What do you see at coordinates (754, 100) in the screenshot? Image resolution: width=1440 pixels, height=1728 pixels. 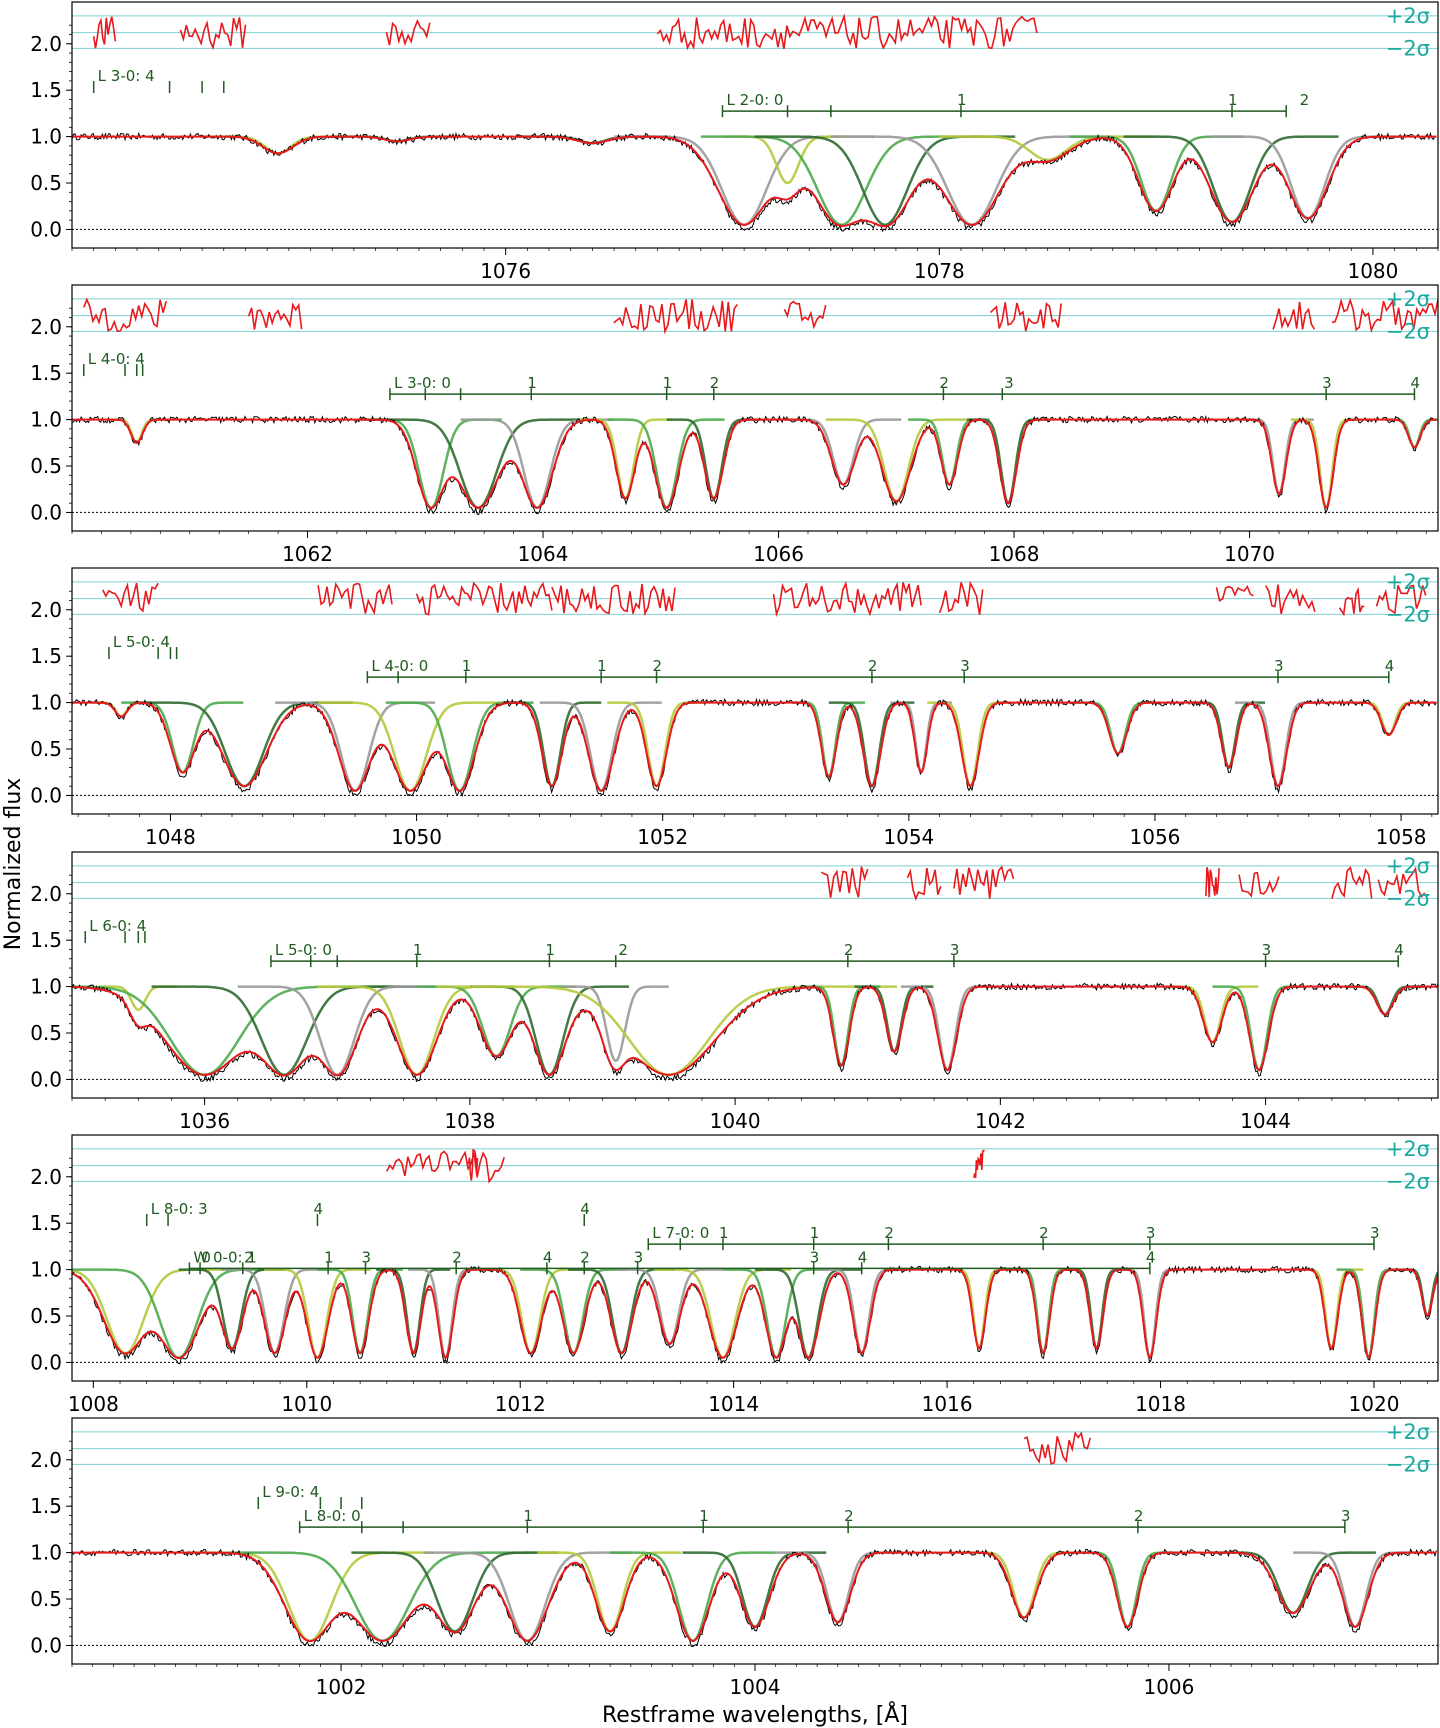 I see `line-system-label: L 2-0: 0` at bounding box center [754, 100].